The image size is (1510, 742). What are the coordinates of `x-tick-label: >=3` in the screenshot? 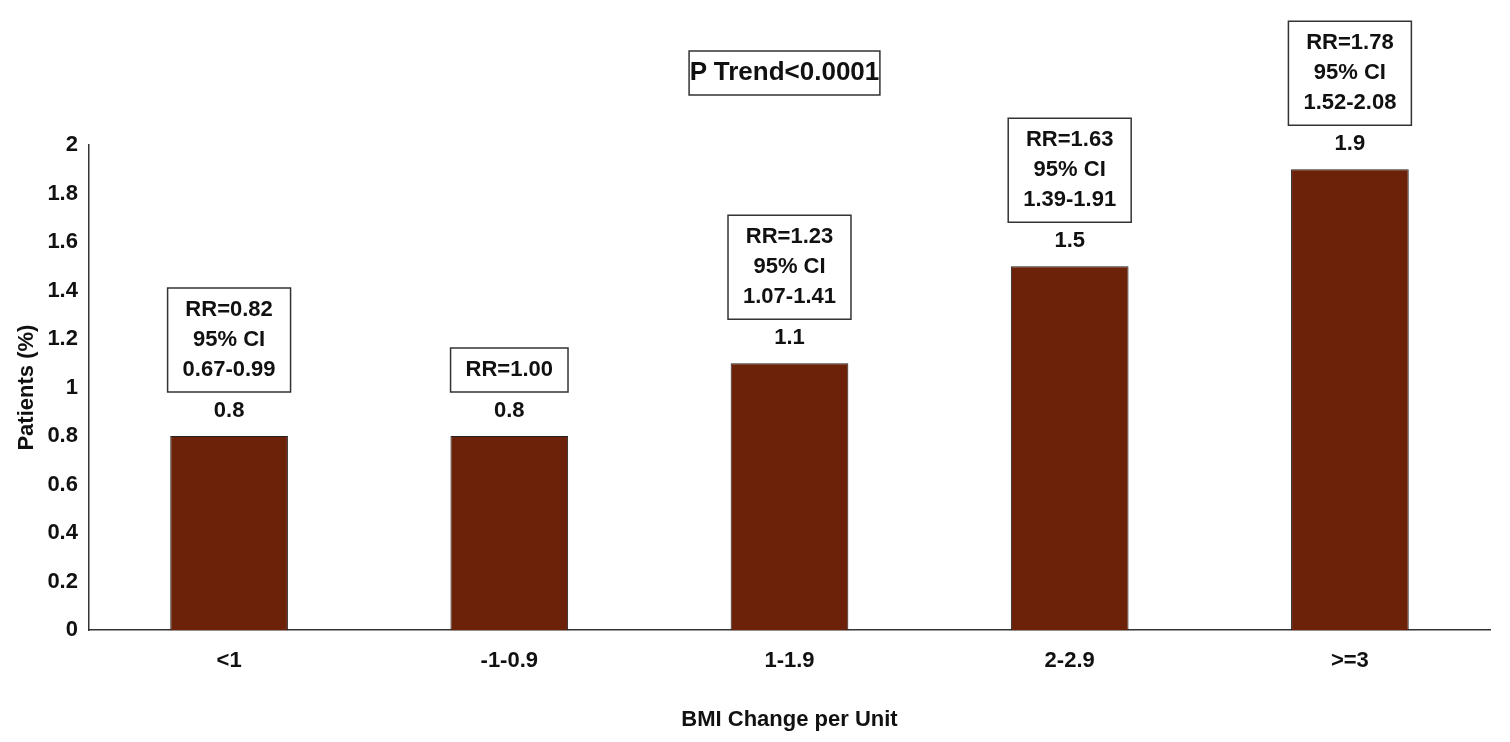 It's located at (1349, 660).